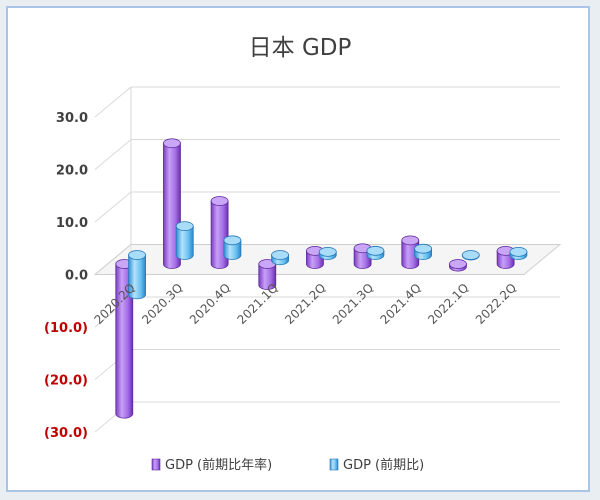 Image resolution: width=600 pixels, height=500 pixels. I want to click on y-tick-label: 0.0, so click(76, 276).